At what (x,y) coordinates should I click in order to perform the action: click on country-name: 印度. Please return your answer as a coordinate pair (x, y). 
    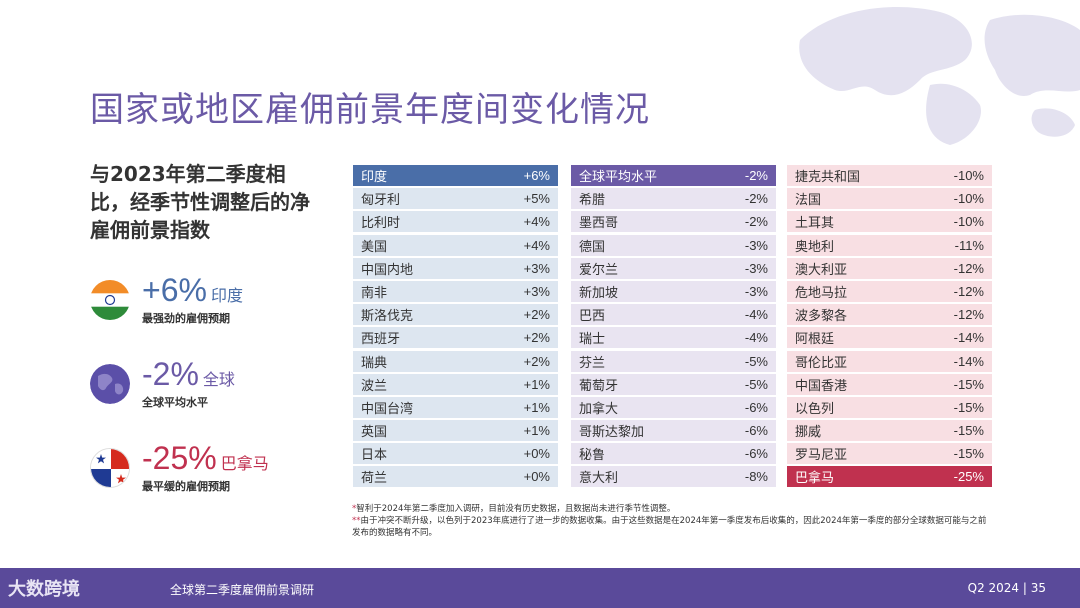
    Looking at the image, I should click on (374, 177).